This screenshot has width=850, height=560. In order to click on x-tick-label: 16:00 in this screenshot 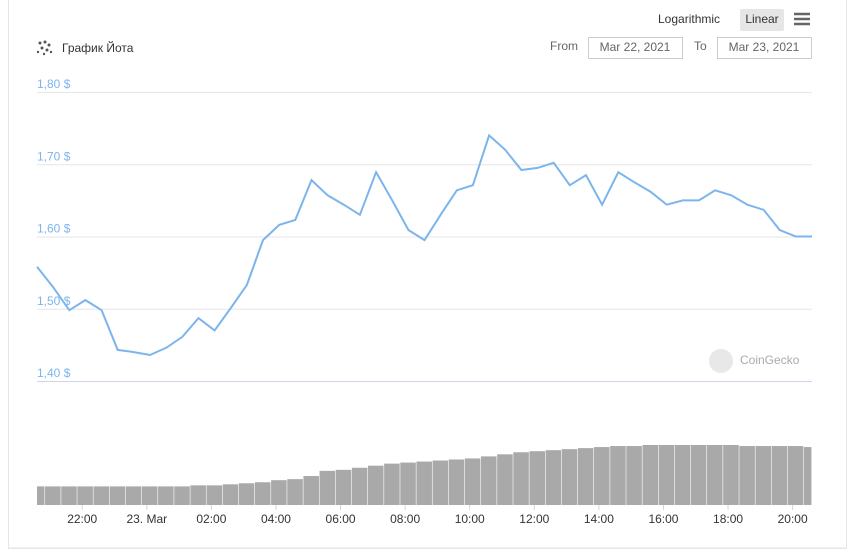, I will do `click(663, 519)`.